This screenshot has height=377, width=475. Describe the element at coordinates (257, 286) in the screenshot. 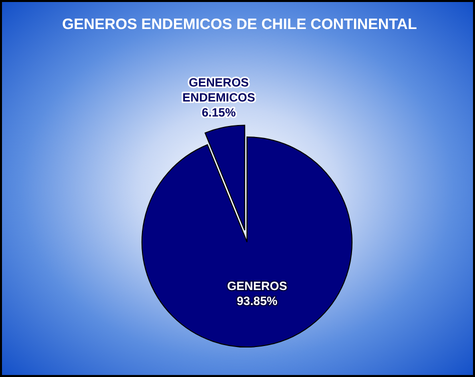

I see `slice-label: GENEROS` at that location.